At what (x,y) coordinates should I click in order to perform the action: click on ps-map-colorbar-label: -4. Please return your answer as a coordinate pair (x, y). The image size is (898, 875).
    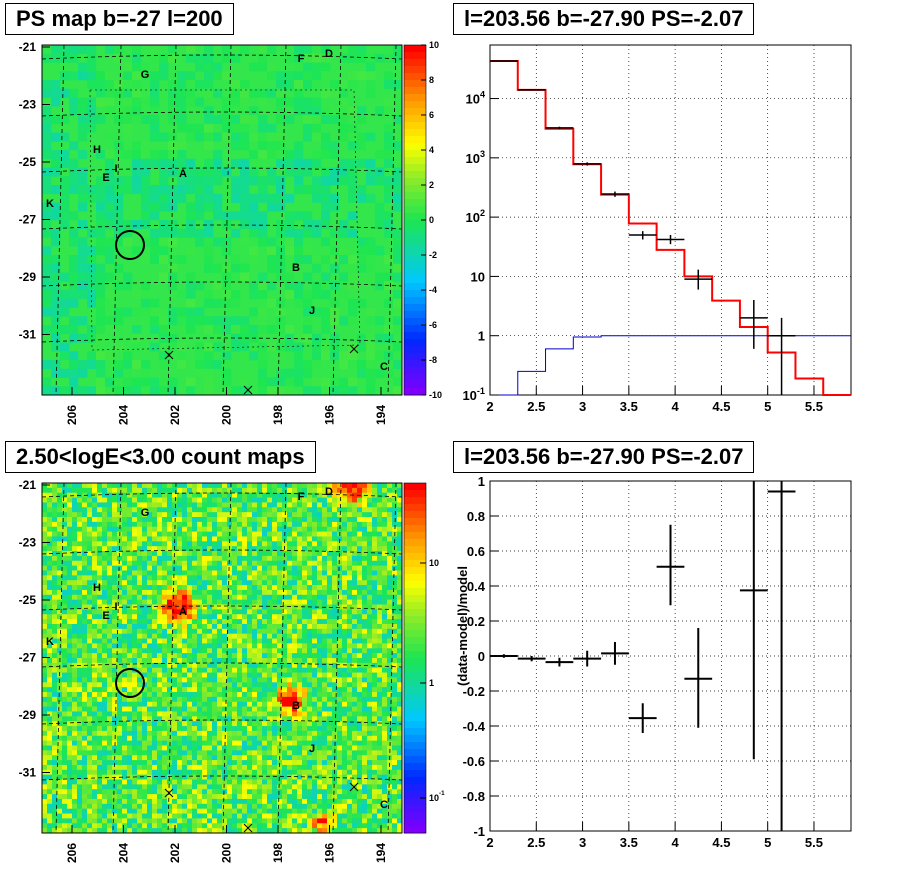
    Looking at the image, I should click on (433, 290).